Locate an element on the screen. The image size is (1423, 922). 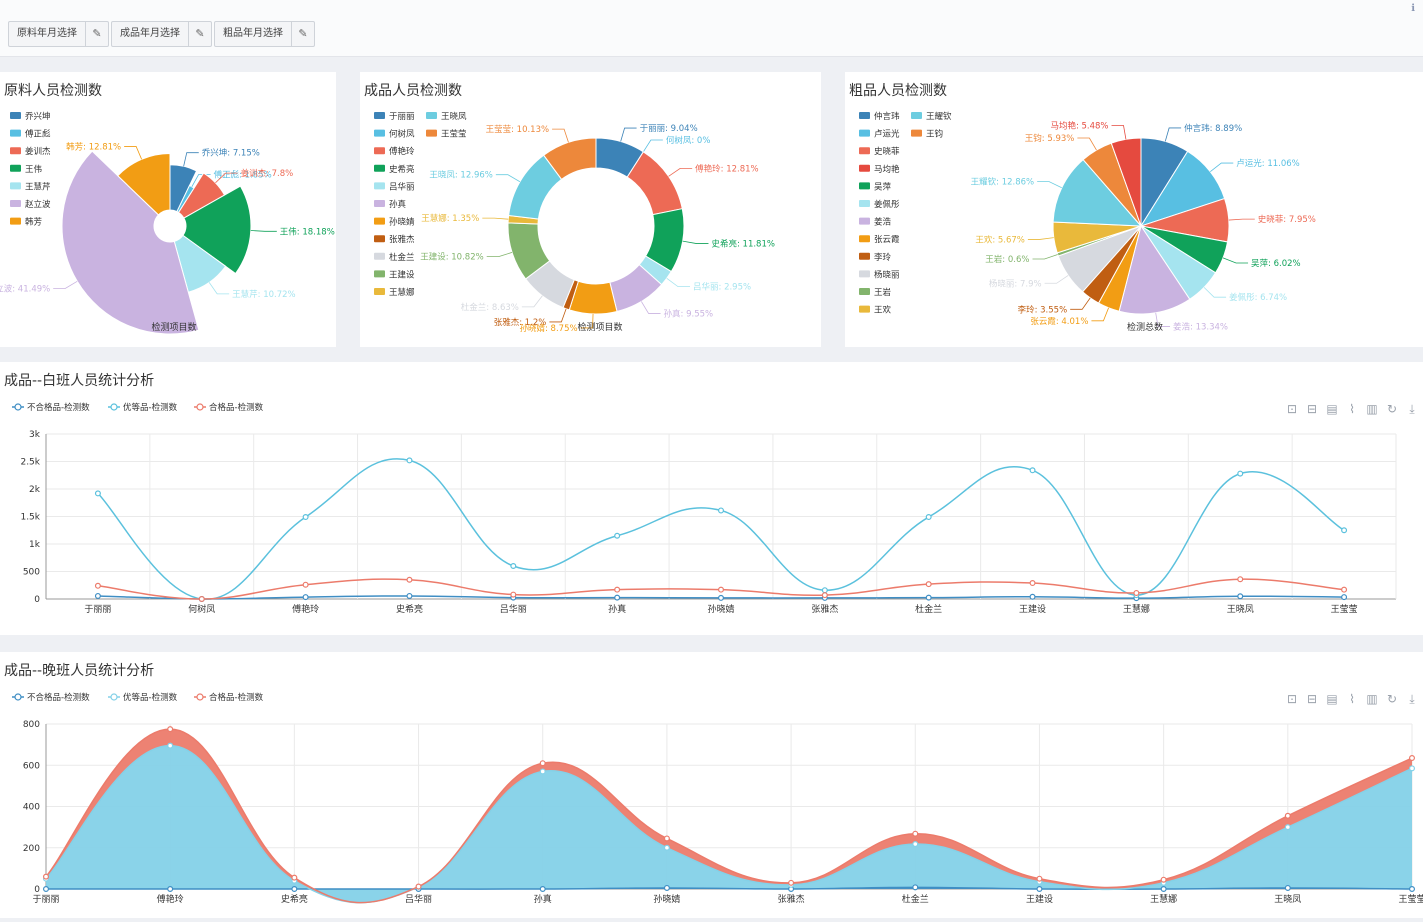
x-tick-label: 杜金兰 is located at coordinates (915, 899).